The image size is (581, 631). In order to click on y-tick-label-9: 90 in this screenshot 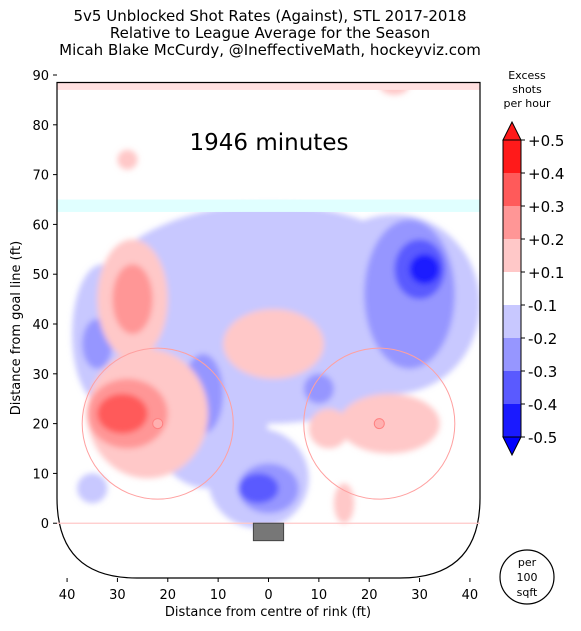, I will do `click(40, 76)`.